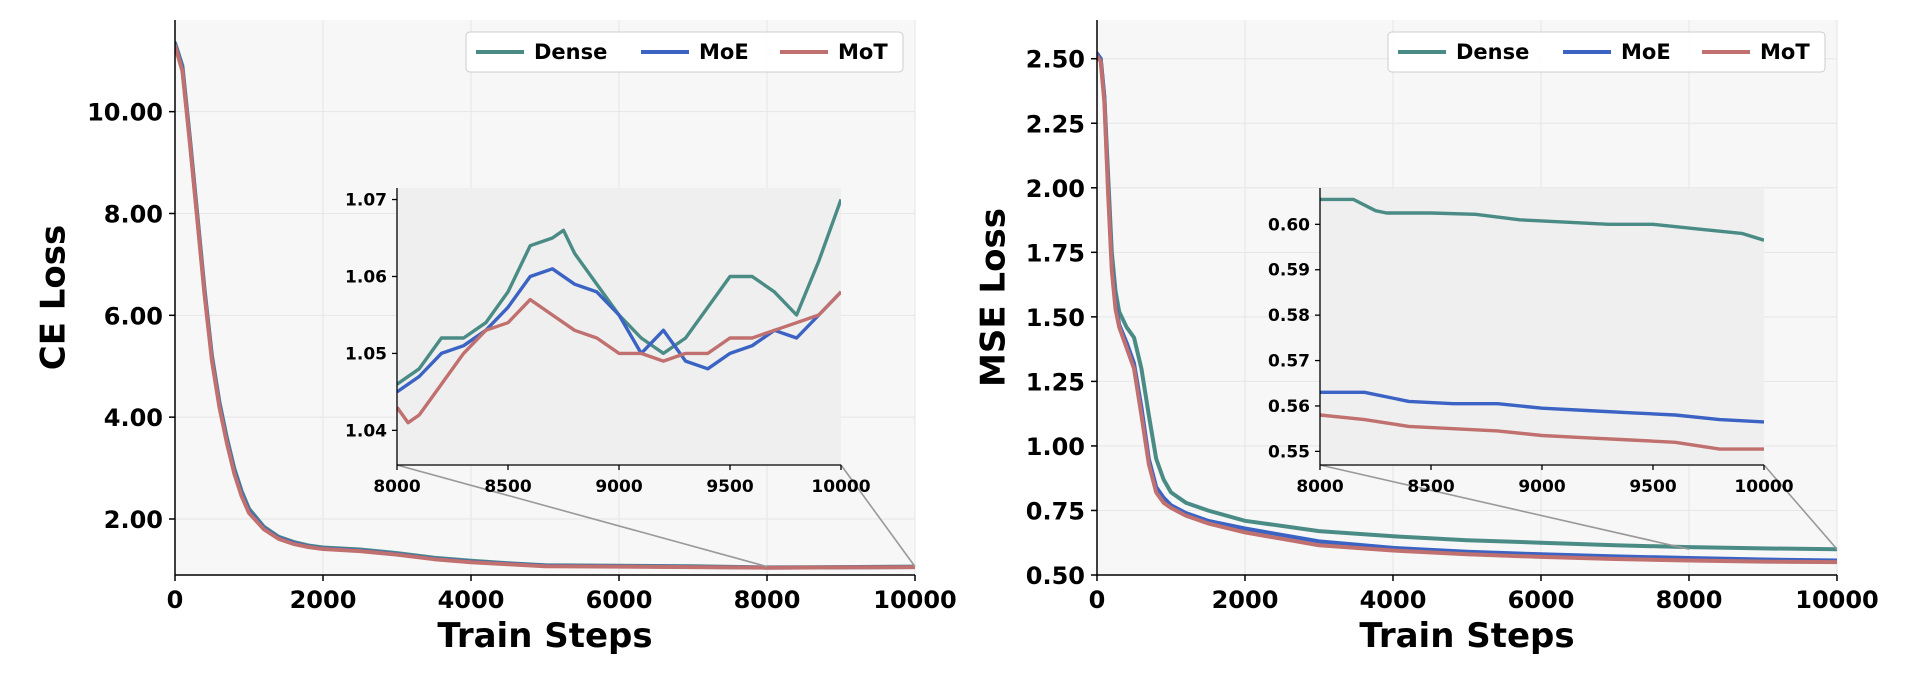 The height and width of the screenshot is (688, 1912). I want to click on y-tick-label: 6.00, so click(133, 316).